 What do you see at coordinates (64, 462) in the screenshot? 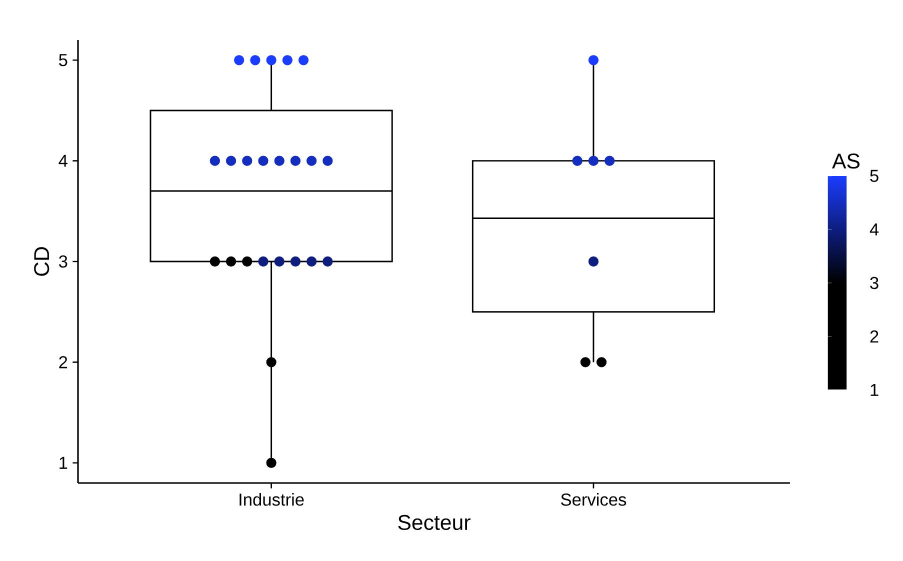
I see `y-tick-label: 1` at bounding box center [64, 462].